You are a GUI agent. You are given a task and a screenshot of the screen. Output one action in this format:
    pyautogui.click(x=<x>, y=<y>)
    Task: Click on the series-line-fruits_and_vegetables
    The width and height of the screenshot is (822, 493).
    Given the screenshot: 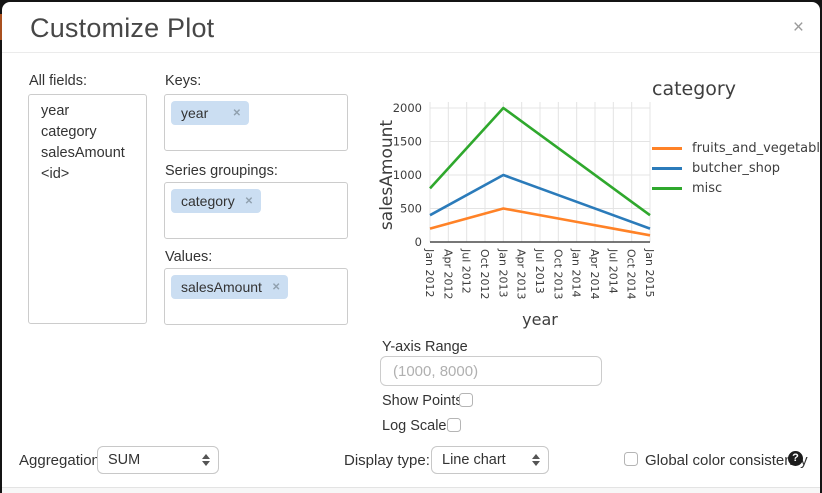 What is the action you would take?
    pyautogui.click(x=540, y=222)
    